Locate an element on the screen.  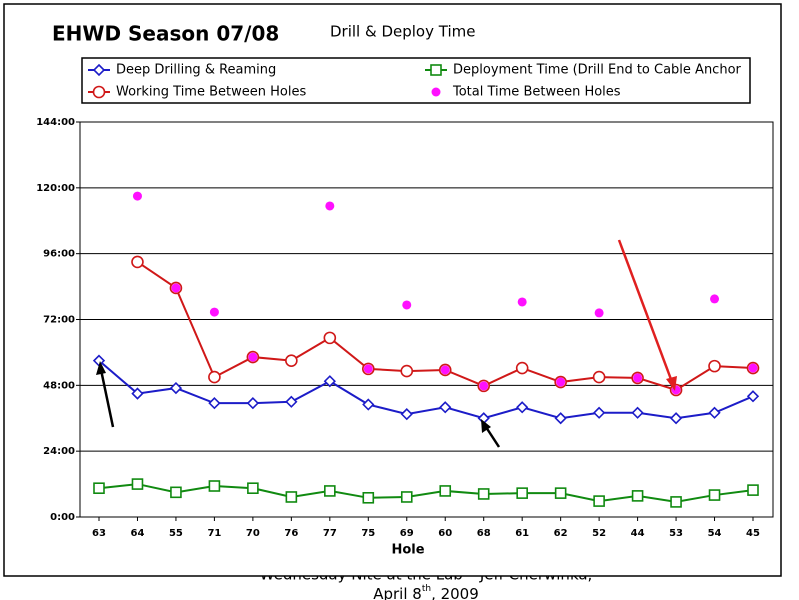
date-rest: , 2009 is located at coordinates (455, 592).